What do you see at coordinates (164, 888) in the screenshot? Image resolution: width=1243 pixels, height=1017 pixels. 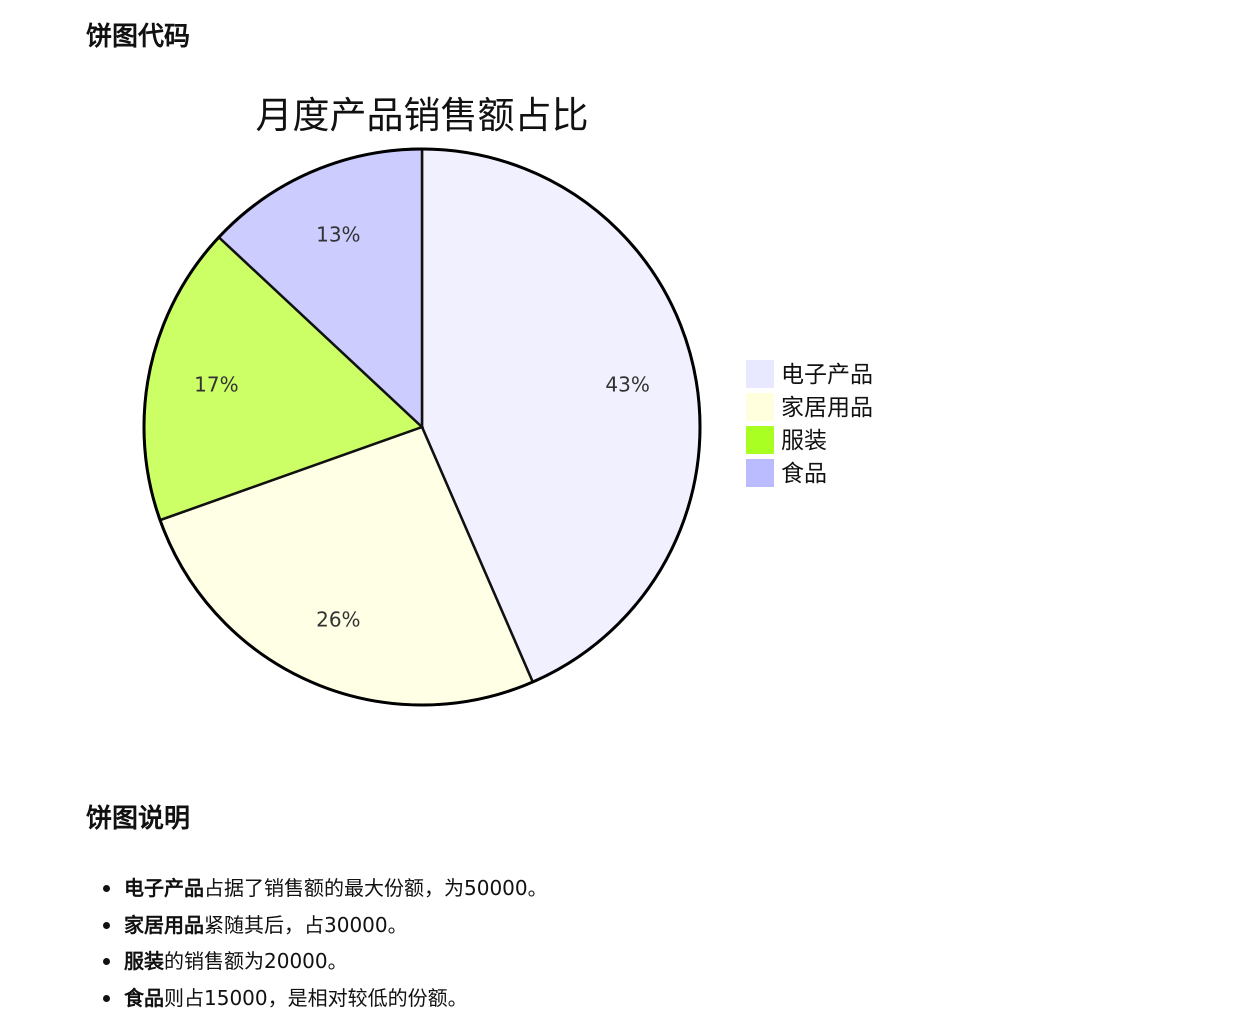 I see `list-item-term: 电子产品` at bounding box center [164, 888].